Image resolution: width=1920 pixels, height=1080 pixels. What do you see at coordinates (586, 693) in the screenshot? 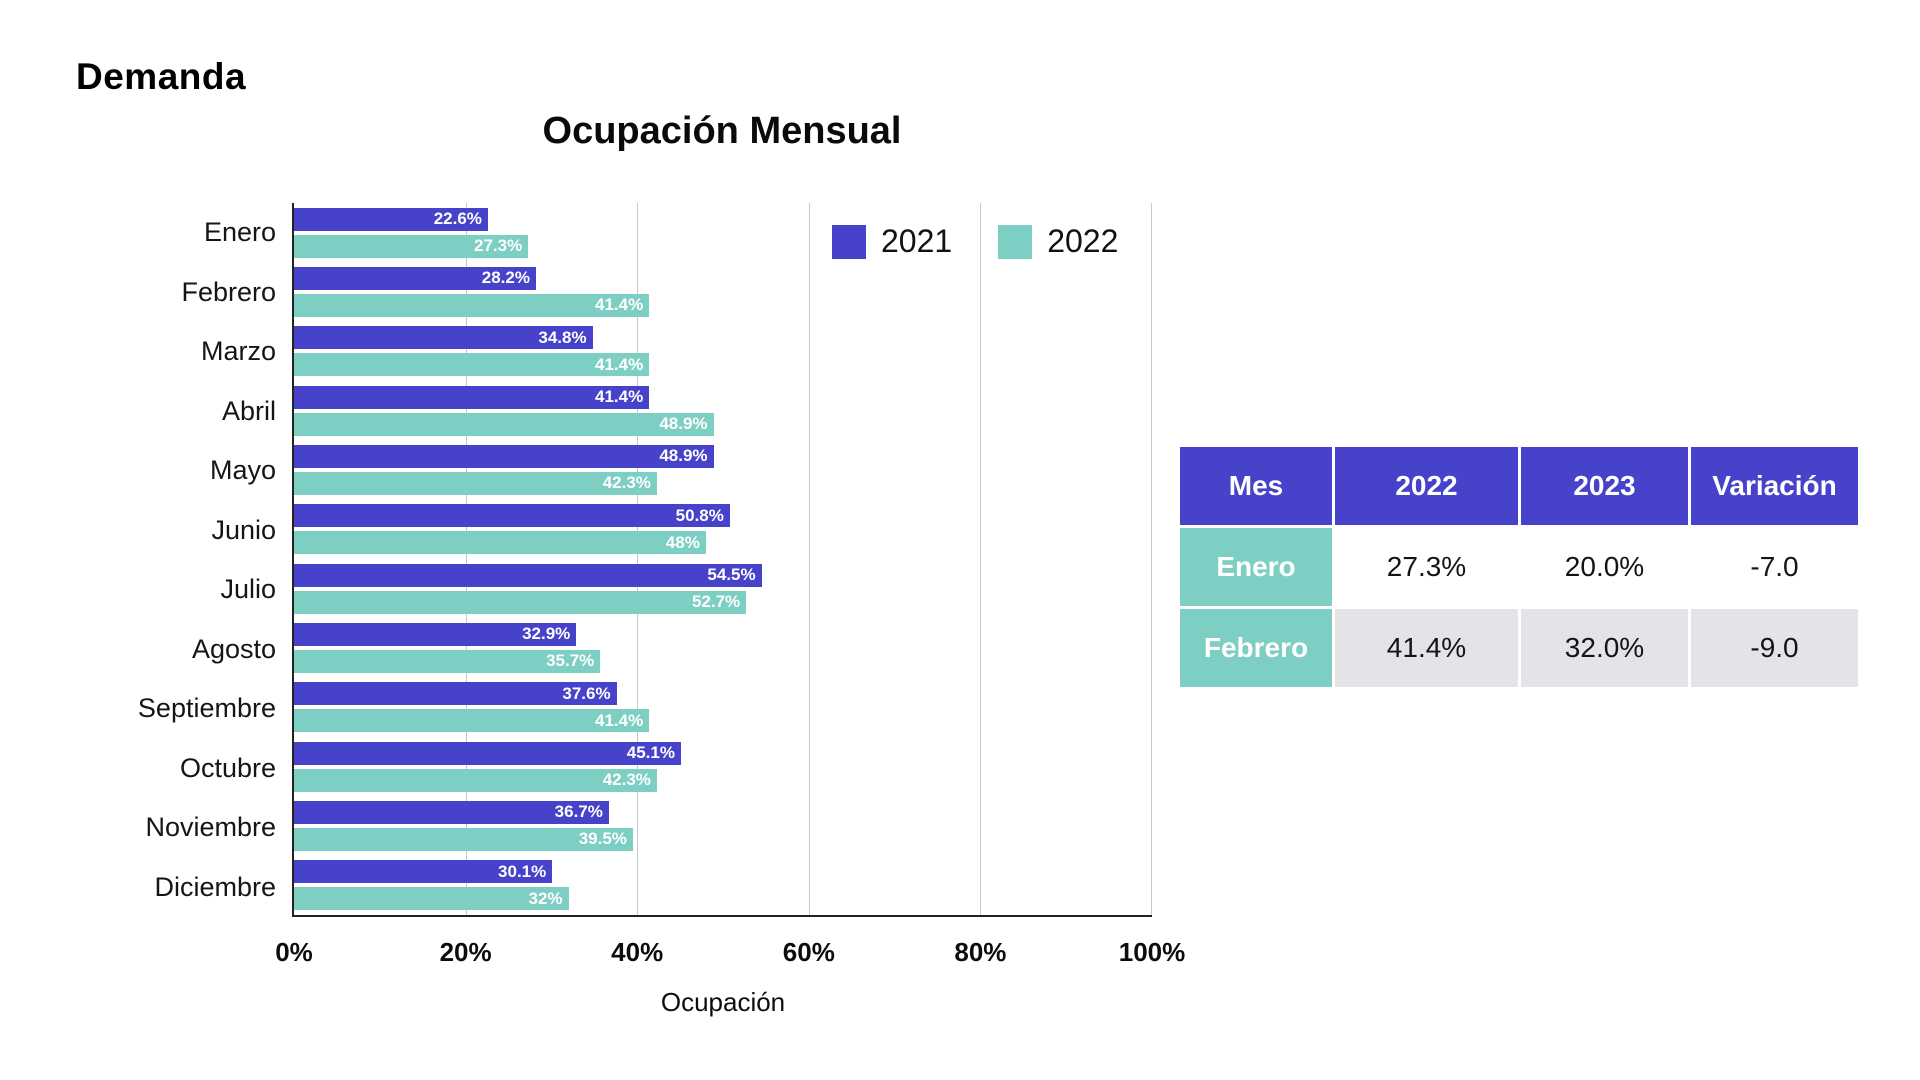
I see `bar-value-label: 37.6%` at bounding box center [586, 693].